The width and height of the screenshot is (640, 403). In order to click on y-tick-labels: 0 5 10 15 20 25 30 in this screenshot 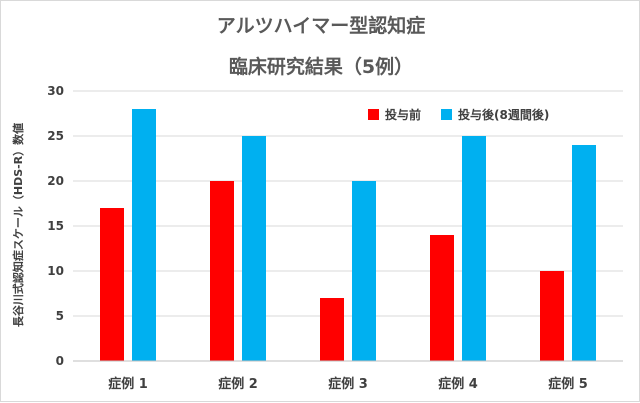, I will do `click(55, 226)`.